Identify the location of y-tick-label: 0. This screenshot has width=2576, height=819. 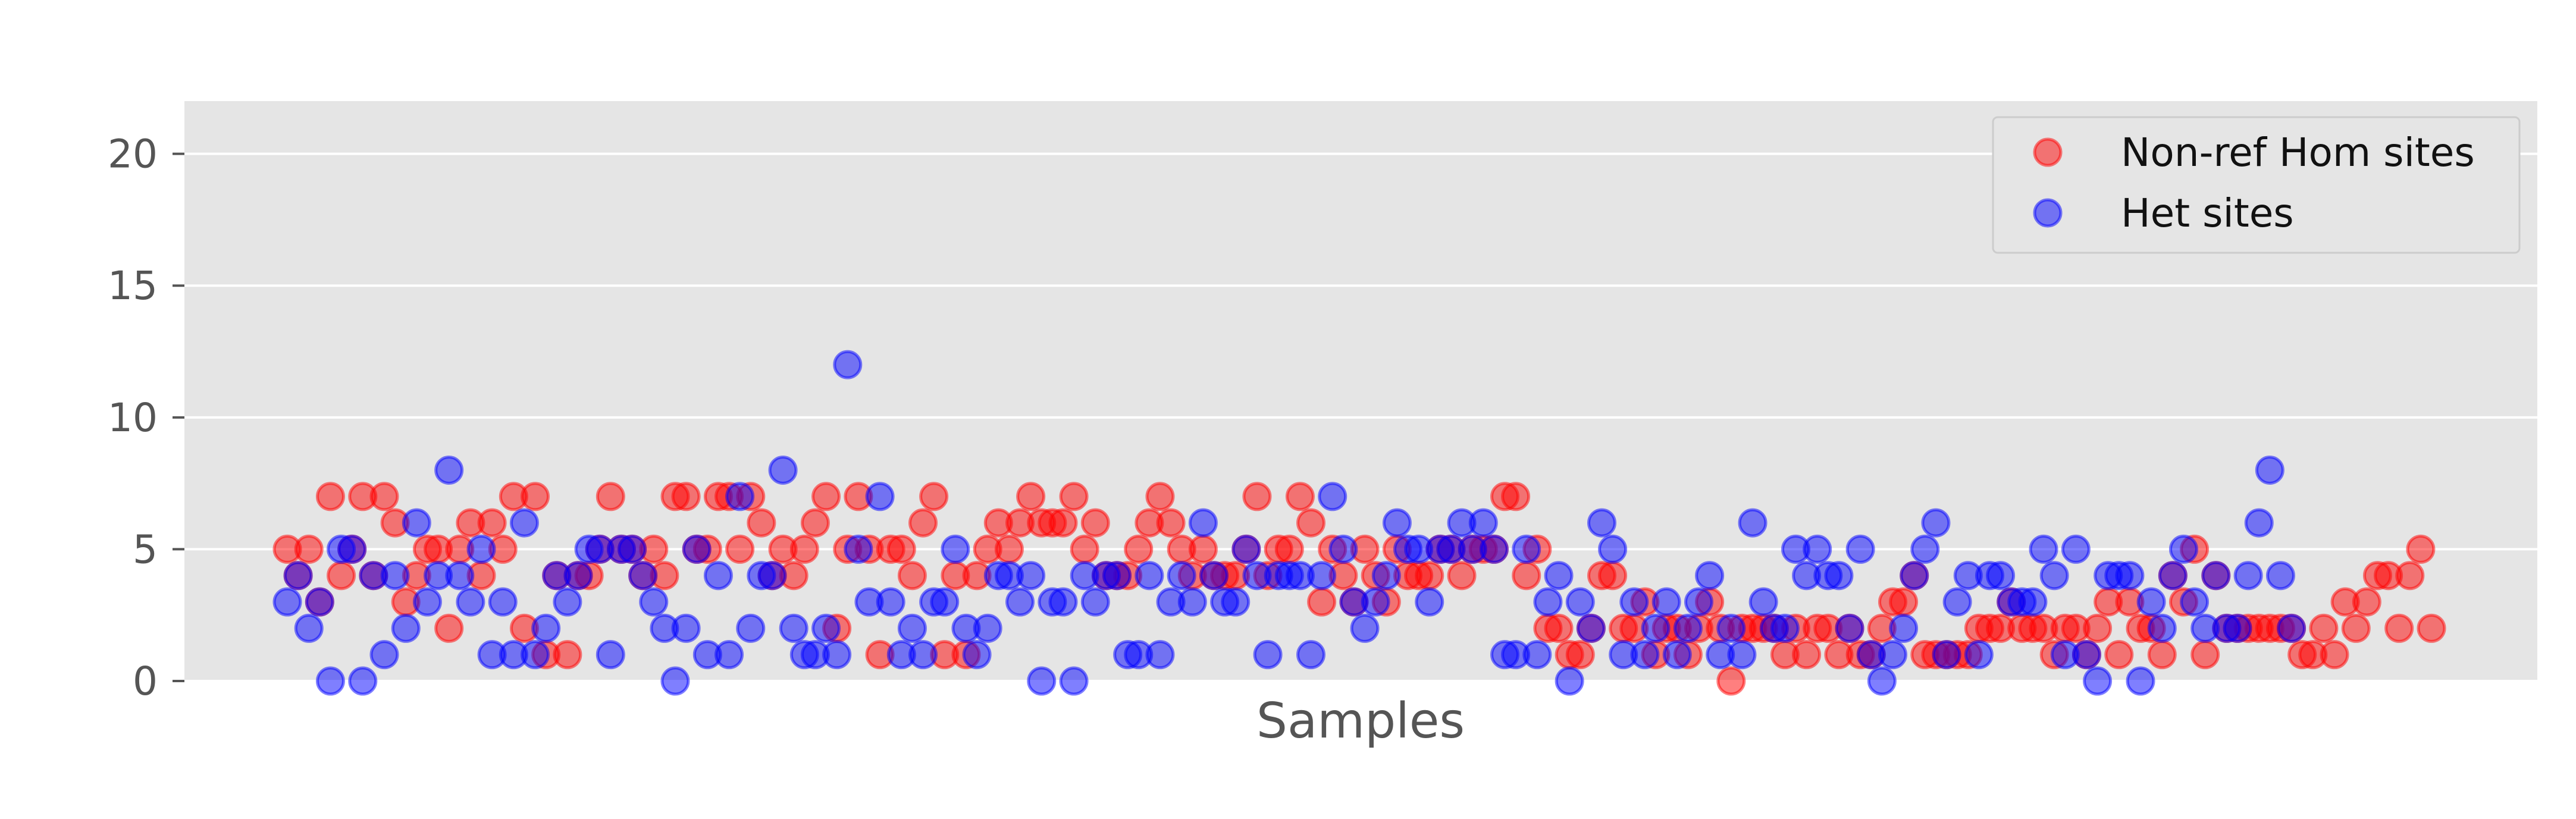
(145, 681).